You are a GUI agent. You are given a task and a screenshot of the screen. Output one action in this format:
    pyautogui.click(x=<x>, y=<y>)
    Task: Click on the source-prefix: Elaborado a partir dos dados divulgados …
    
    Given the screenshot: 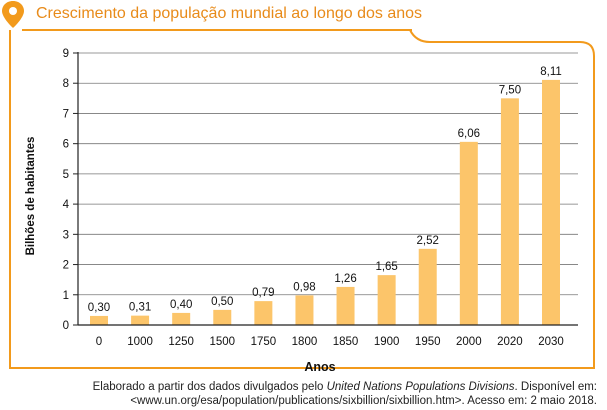 What is the action you would take?
    pyautogui.click(x=209, y=387)
    